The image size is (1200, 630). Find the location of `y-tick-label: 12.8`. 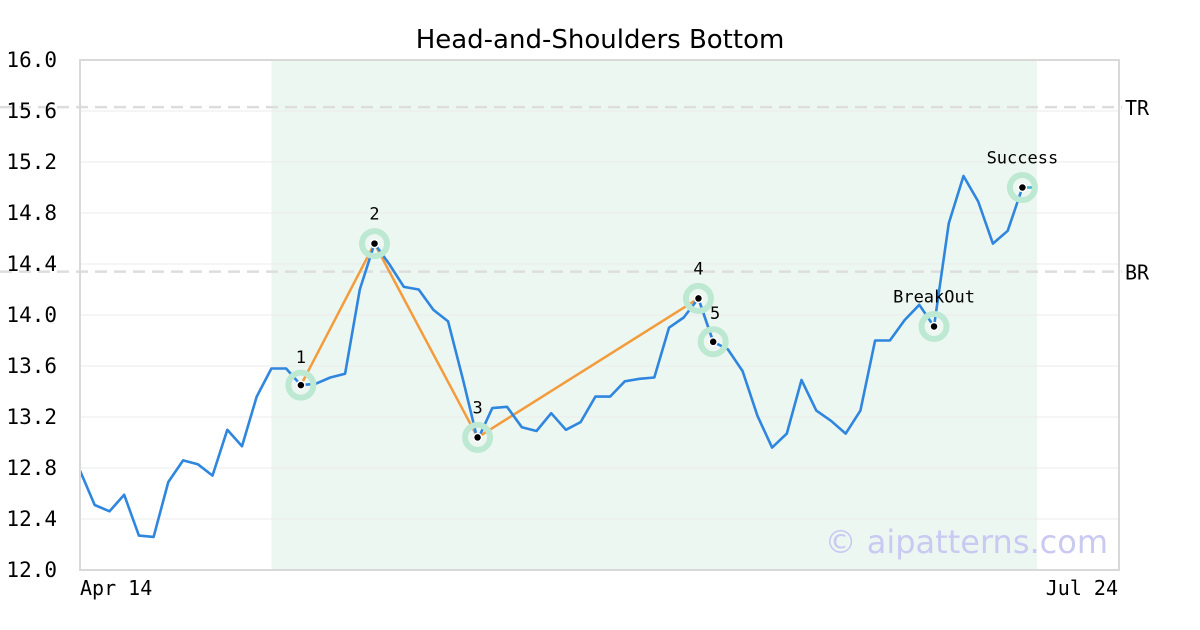

y-tick-label: 12.8 is located at coordinates (31, 468).